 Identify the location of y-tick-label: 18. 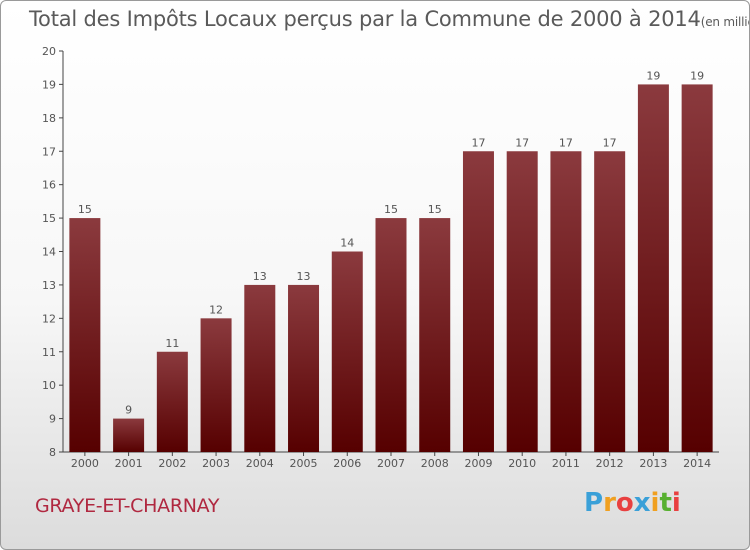
(49, 118).